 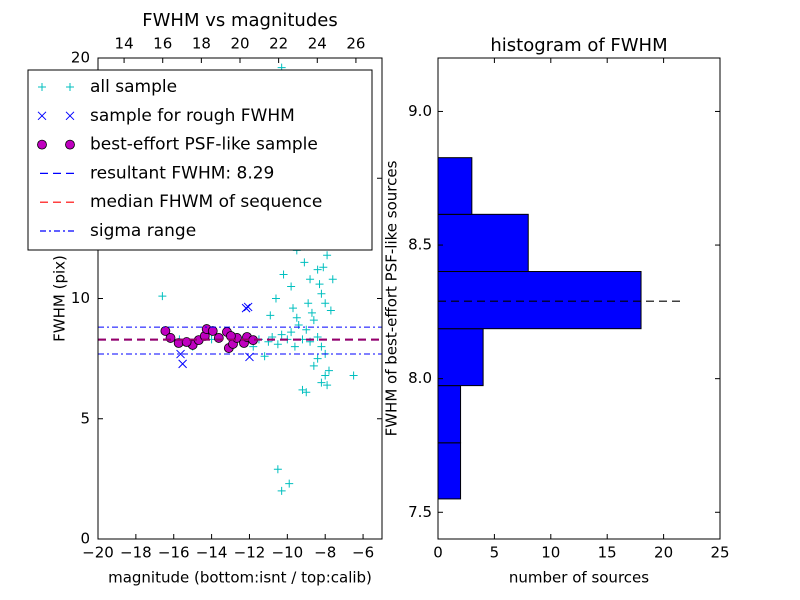 I want to click on x-axis-label: magnitude (bottom:isnt / top:calib), so click(x=240, y=578).